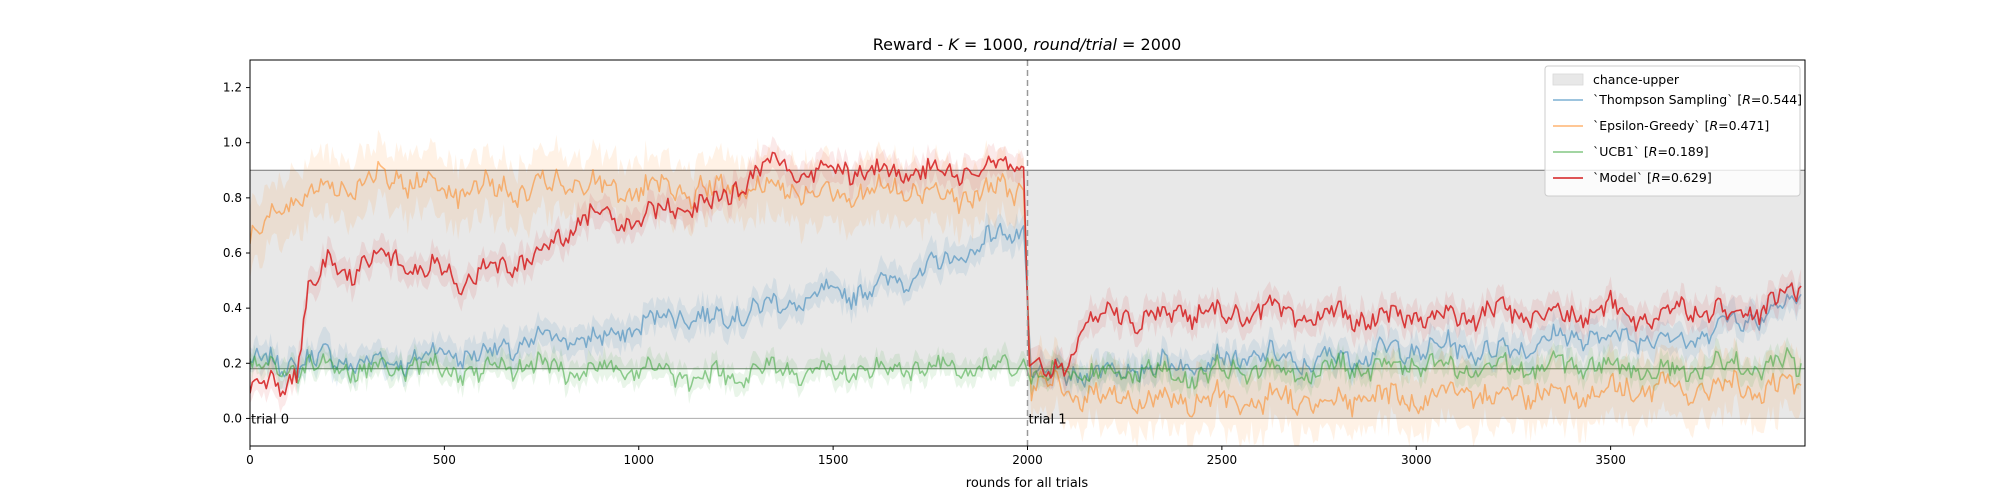  I want to click on x-tick-label: 2000, so click(1027, 460).